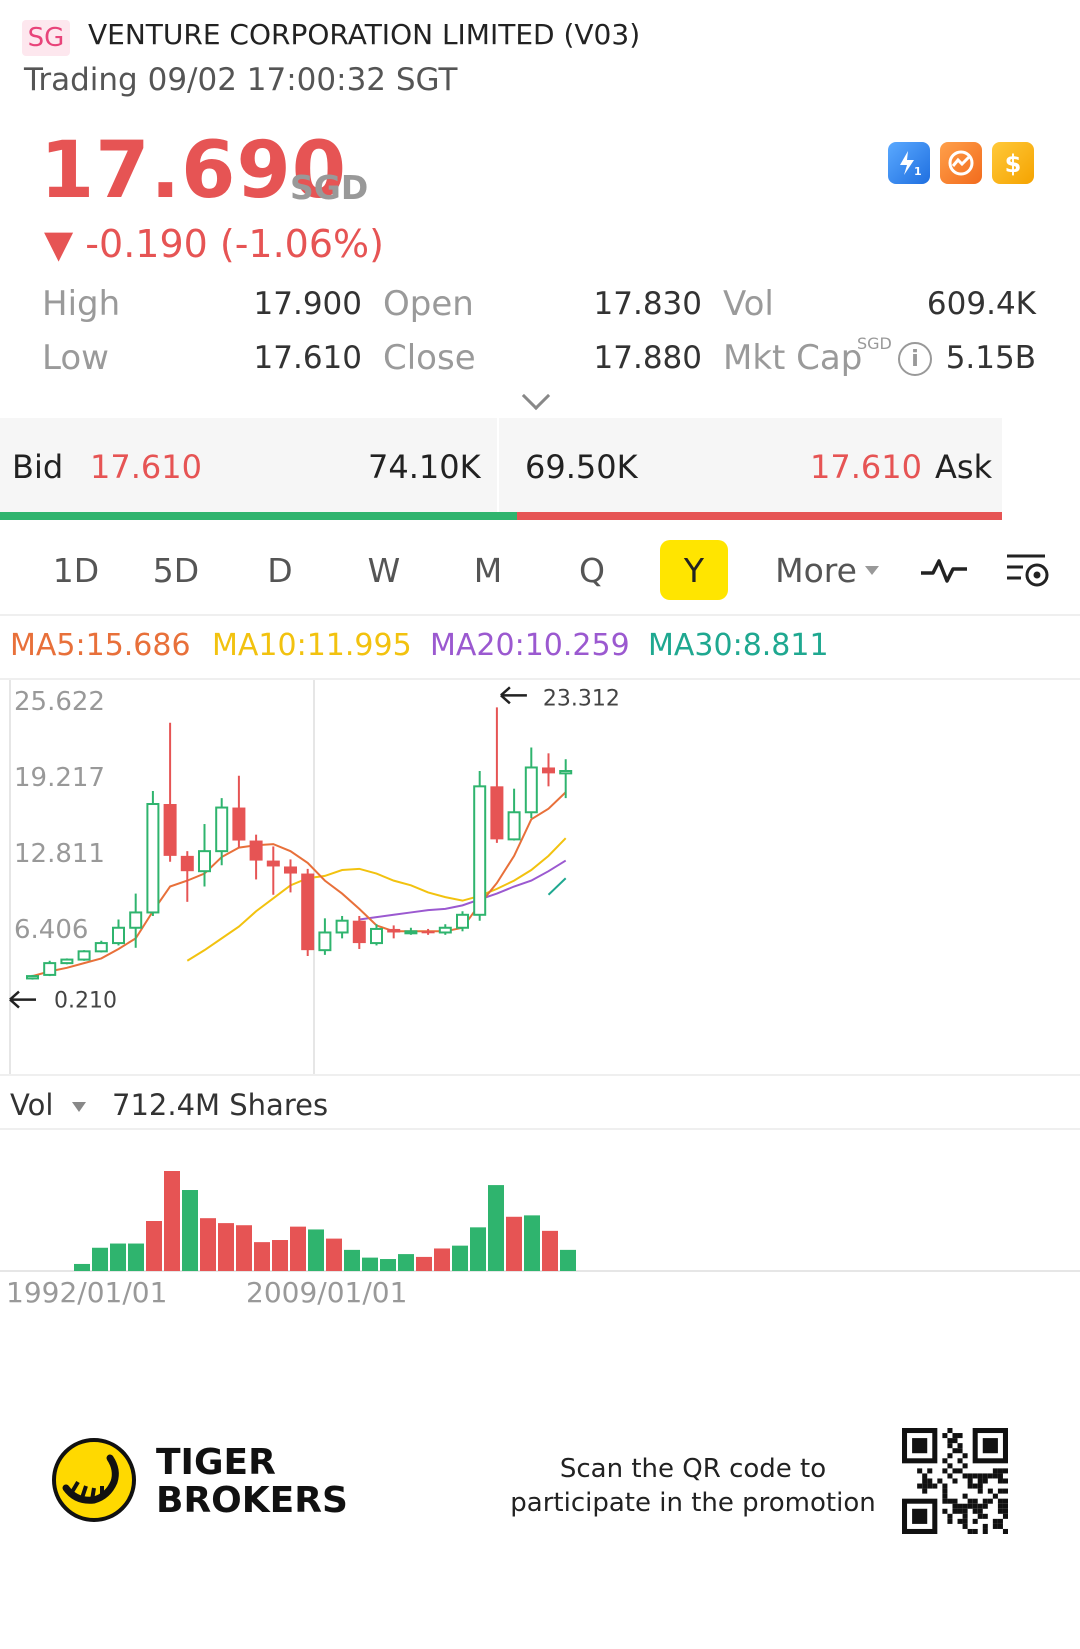 The image size is (1080, 1649). I want to click on high-value: 17.900, so click(307, 304).